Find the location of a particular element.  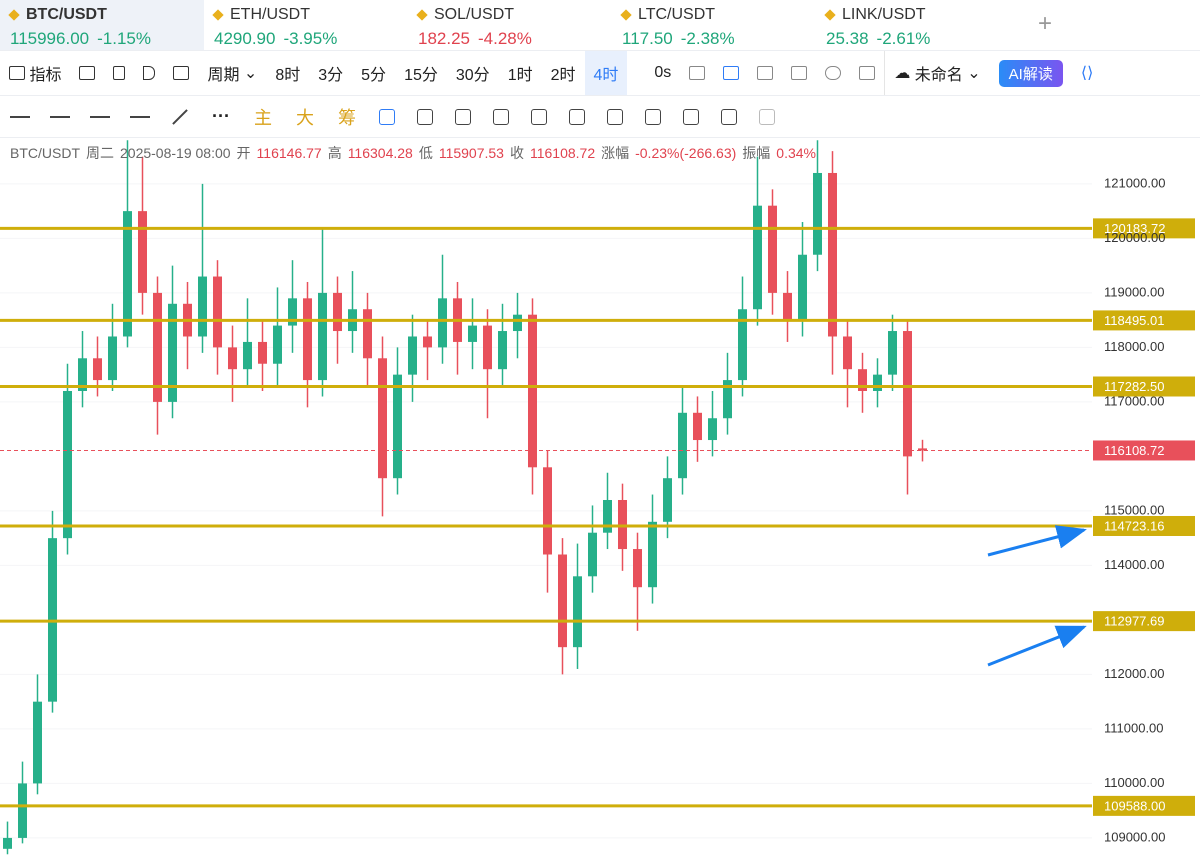

label: 指标 is located at coordinates (45, 75).